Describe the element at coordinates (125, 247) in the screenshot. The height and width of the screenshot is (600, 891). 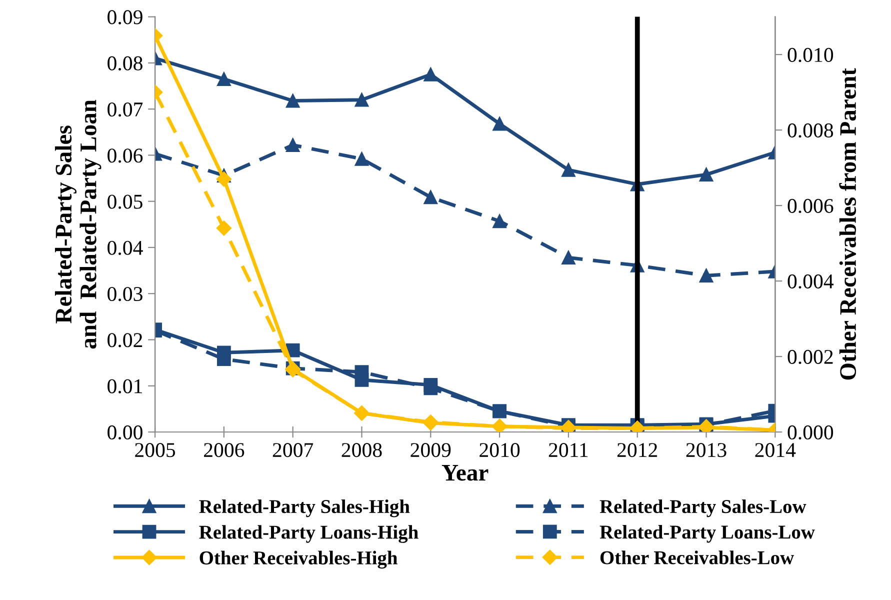
I see `y-tick-label: 0.04` at that location.